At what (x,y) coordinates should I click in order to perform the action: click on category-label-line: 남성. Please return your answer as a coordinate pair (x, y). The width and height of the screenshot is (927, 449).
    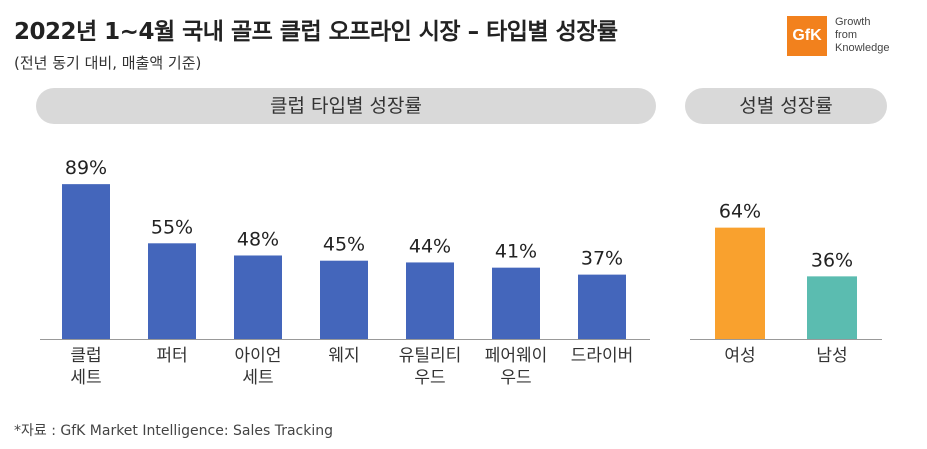
    Looking at the image, I should click on (831, 356).